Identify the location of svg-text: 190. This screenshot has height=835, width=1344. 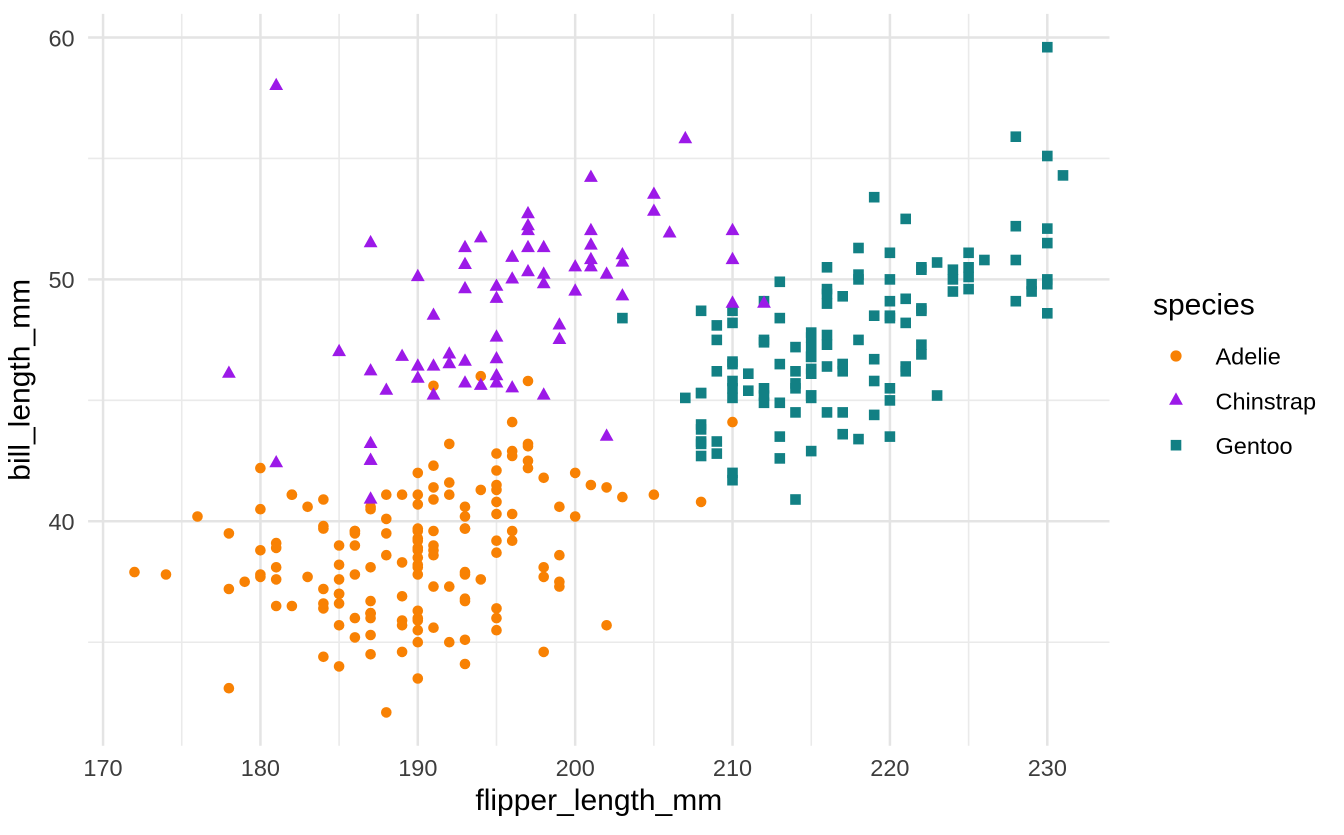
(417, 768).